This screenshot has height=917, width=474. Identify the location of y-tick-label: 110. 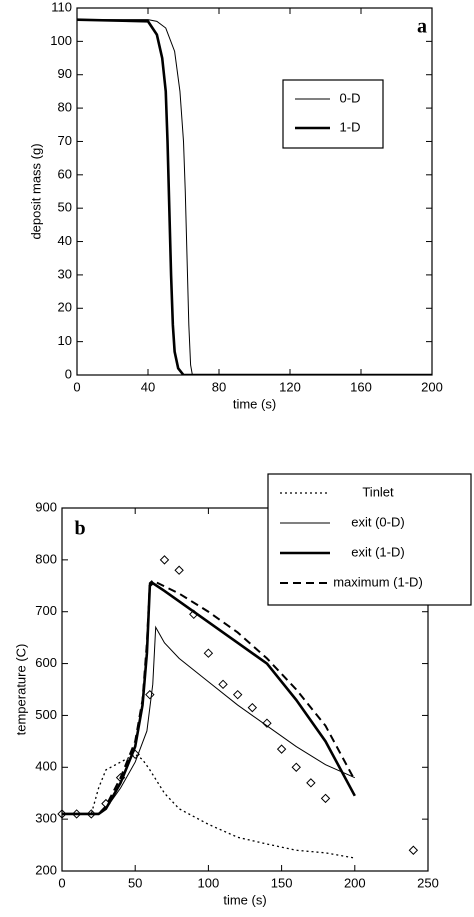
(61, 7).